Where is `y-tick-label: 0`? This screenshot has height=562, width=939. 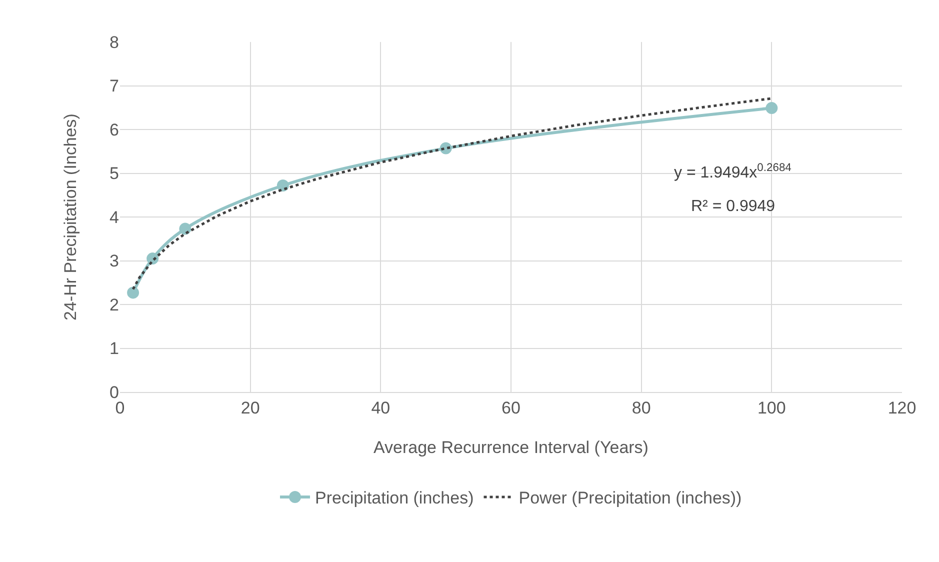
y-tick-label: 0 is located at coordinates (114, 392).